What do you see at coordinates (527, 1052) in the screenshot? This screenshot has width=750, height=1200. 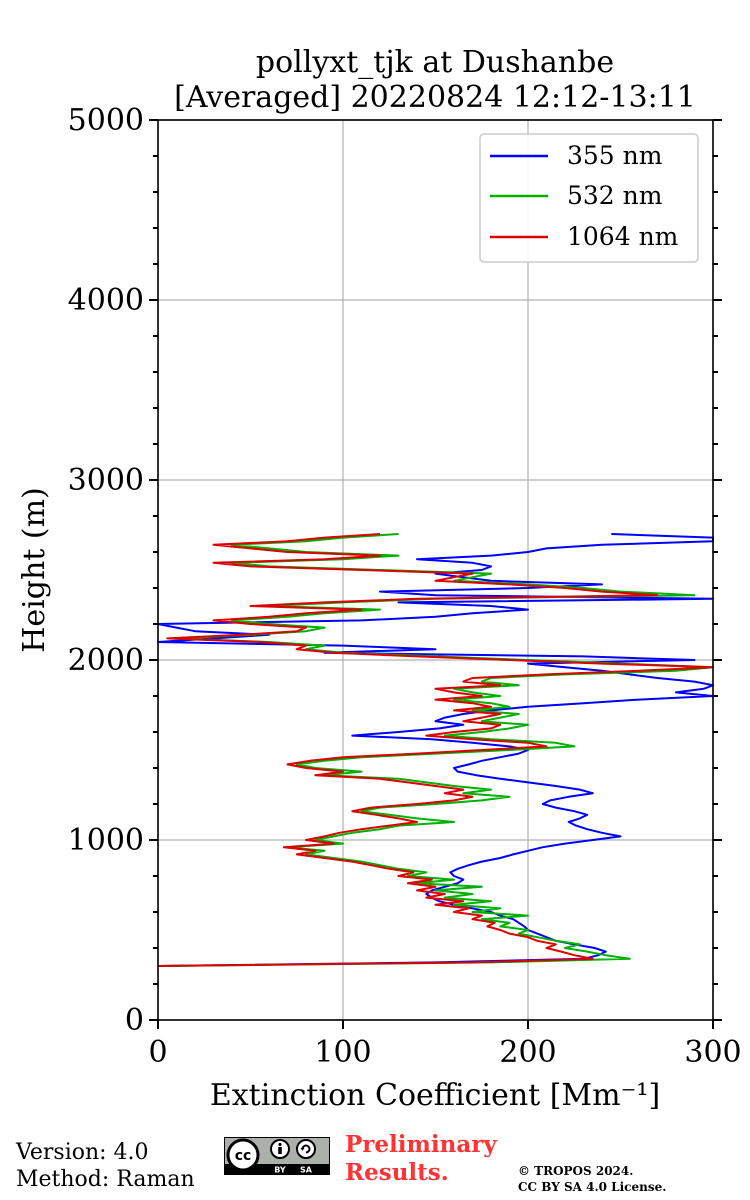 I see `x-tick-label: 200` at bounding box center [527, 1052].